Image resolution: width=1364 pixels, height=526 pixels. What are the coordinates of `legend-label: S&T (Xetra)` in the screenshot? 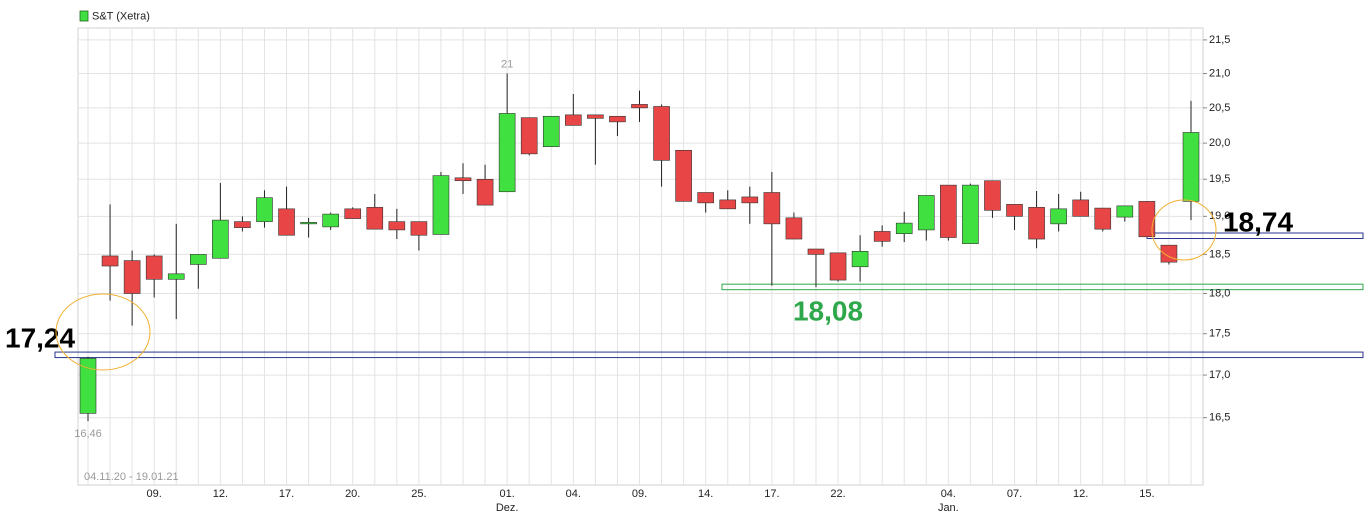 It's located at (121, 16).